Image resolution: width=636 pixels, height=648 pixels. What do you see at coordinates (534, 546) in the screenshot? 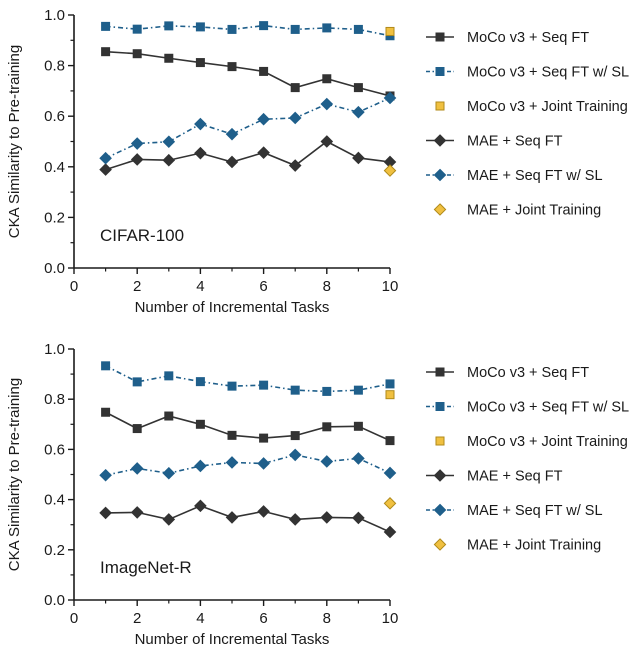
I see `legend-label: MAE + Joint Training` at bounding box center [534, 546].